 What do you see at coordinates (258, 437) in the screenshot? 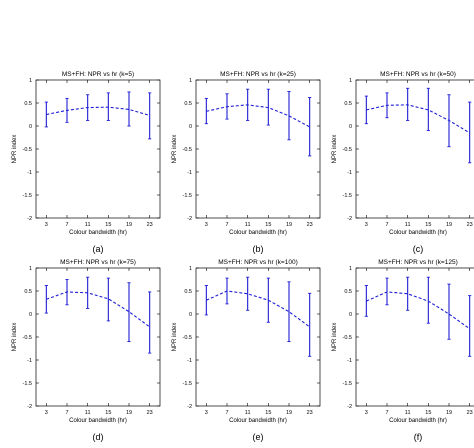
I see `panel-label: (e)` at bounding box center [258, 437].